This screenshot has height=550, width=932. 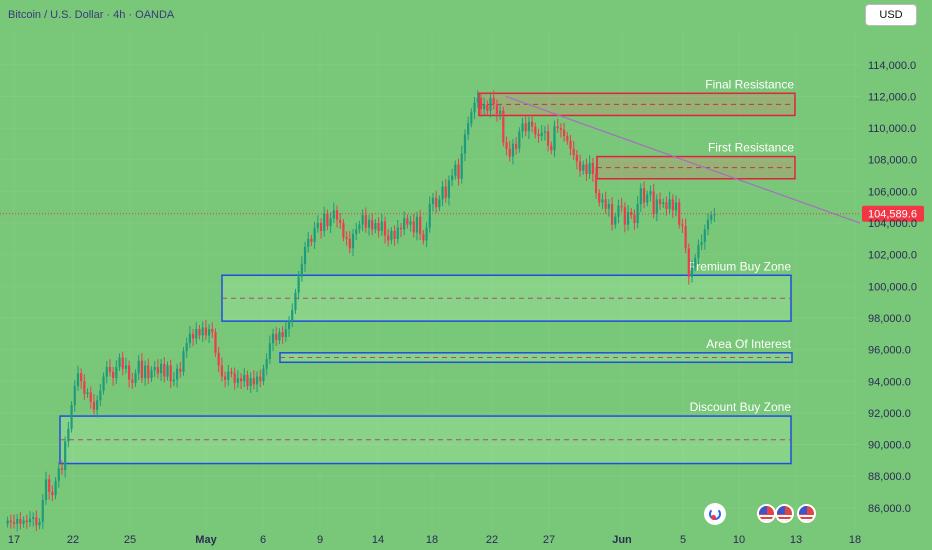 What do you see at coordinates (715, 514) in the screenshot?
I see `tradingview-logo-icon` at bounding box center [715, 514].